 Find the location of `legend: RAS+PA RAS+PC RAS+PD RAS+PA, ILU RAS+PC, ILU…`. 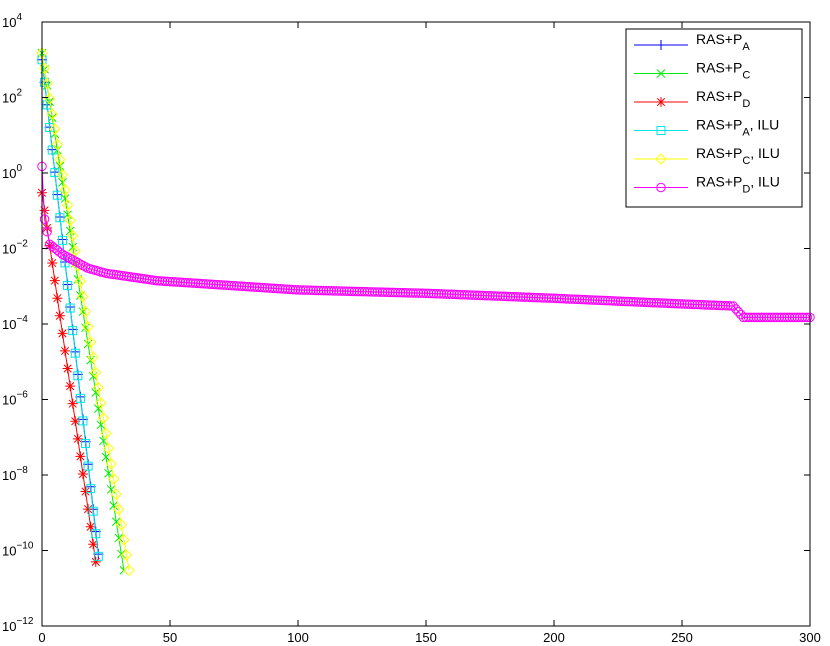

legend: RAS+PA RAS+PC RAS+PD RAS+PA, ILU RAS+PC, ILU… is located at coordinates (714, 118).